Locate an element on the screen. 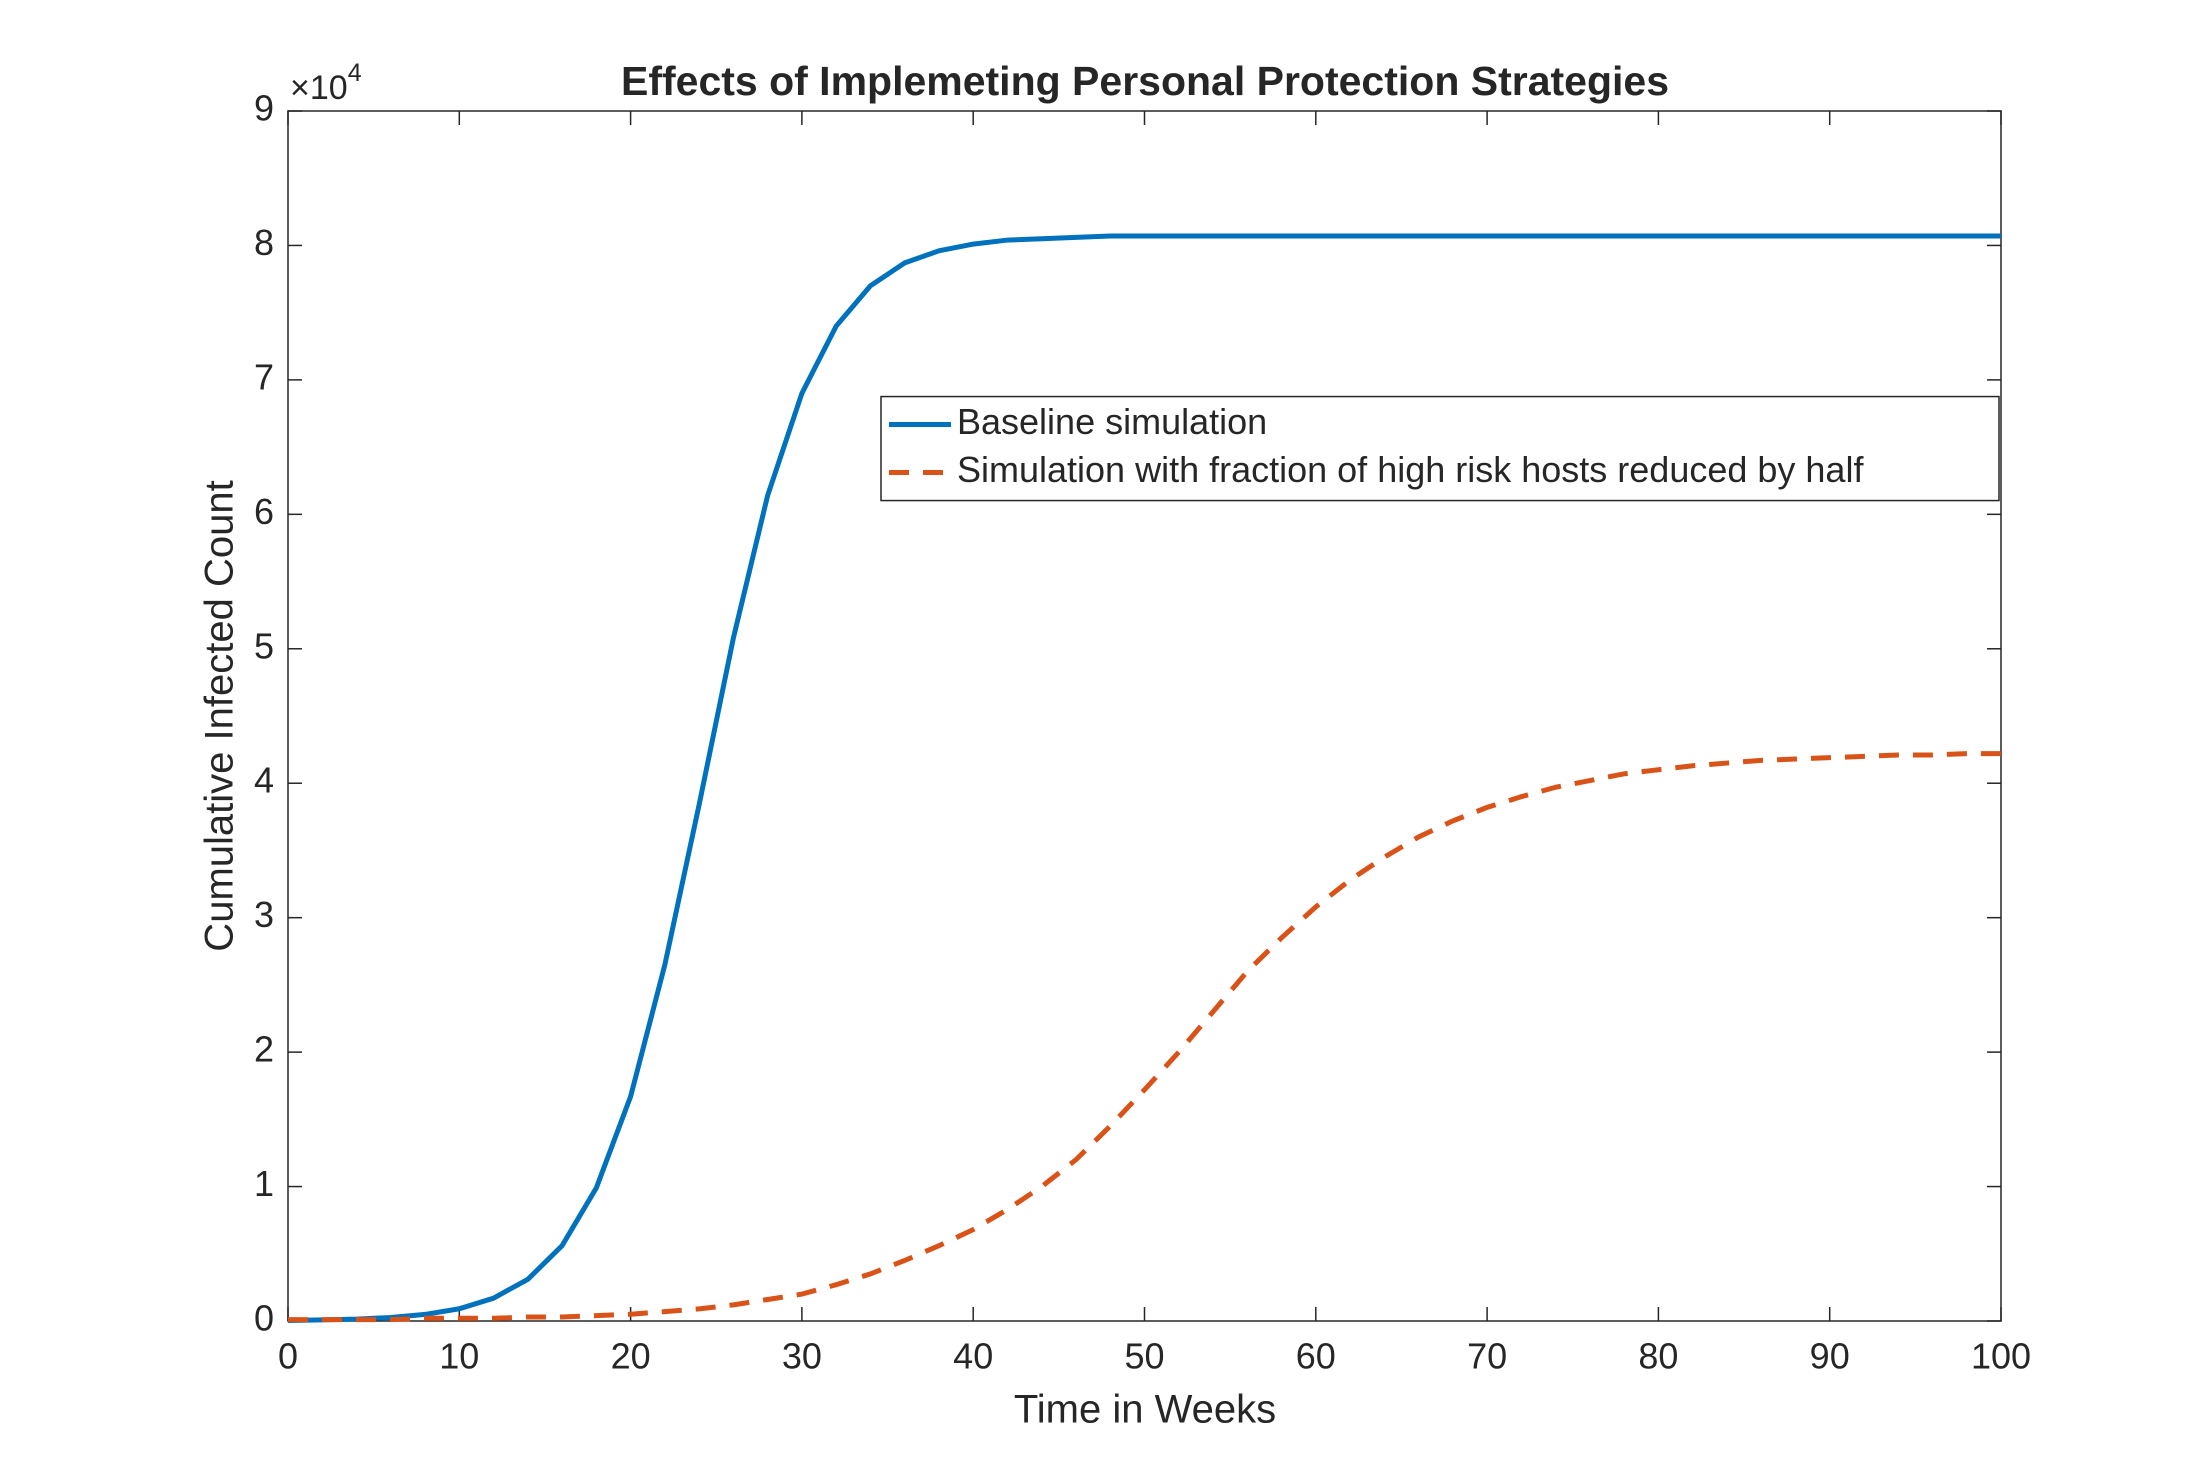 The height and width of the screenshot is (1470, 2190). x-tick-label: 10 is located at coordinates (459, 1356).